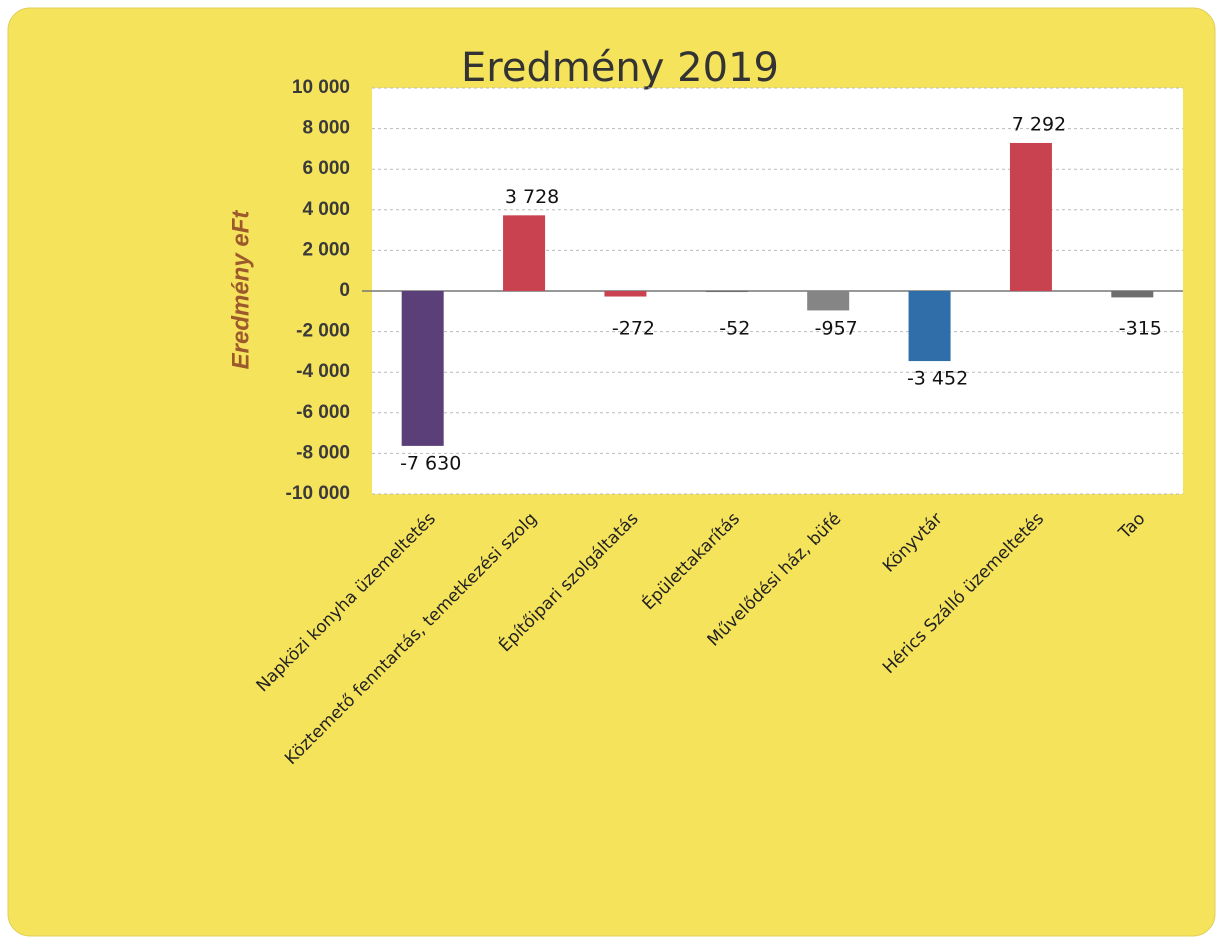 The width and height of the screenshot is (1223, 947). What do you see at coordinates (323, 331) in the screenshot?
I see `y-tick-label: -2 000` at bounding box center [323, 331].